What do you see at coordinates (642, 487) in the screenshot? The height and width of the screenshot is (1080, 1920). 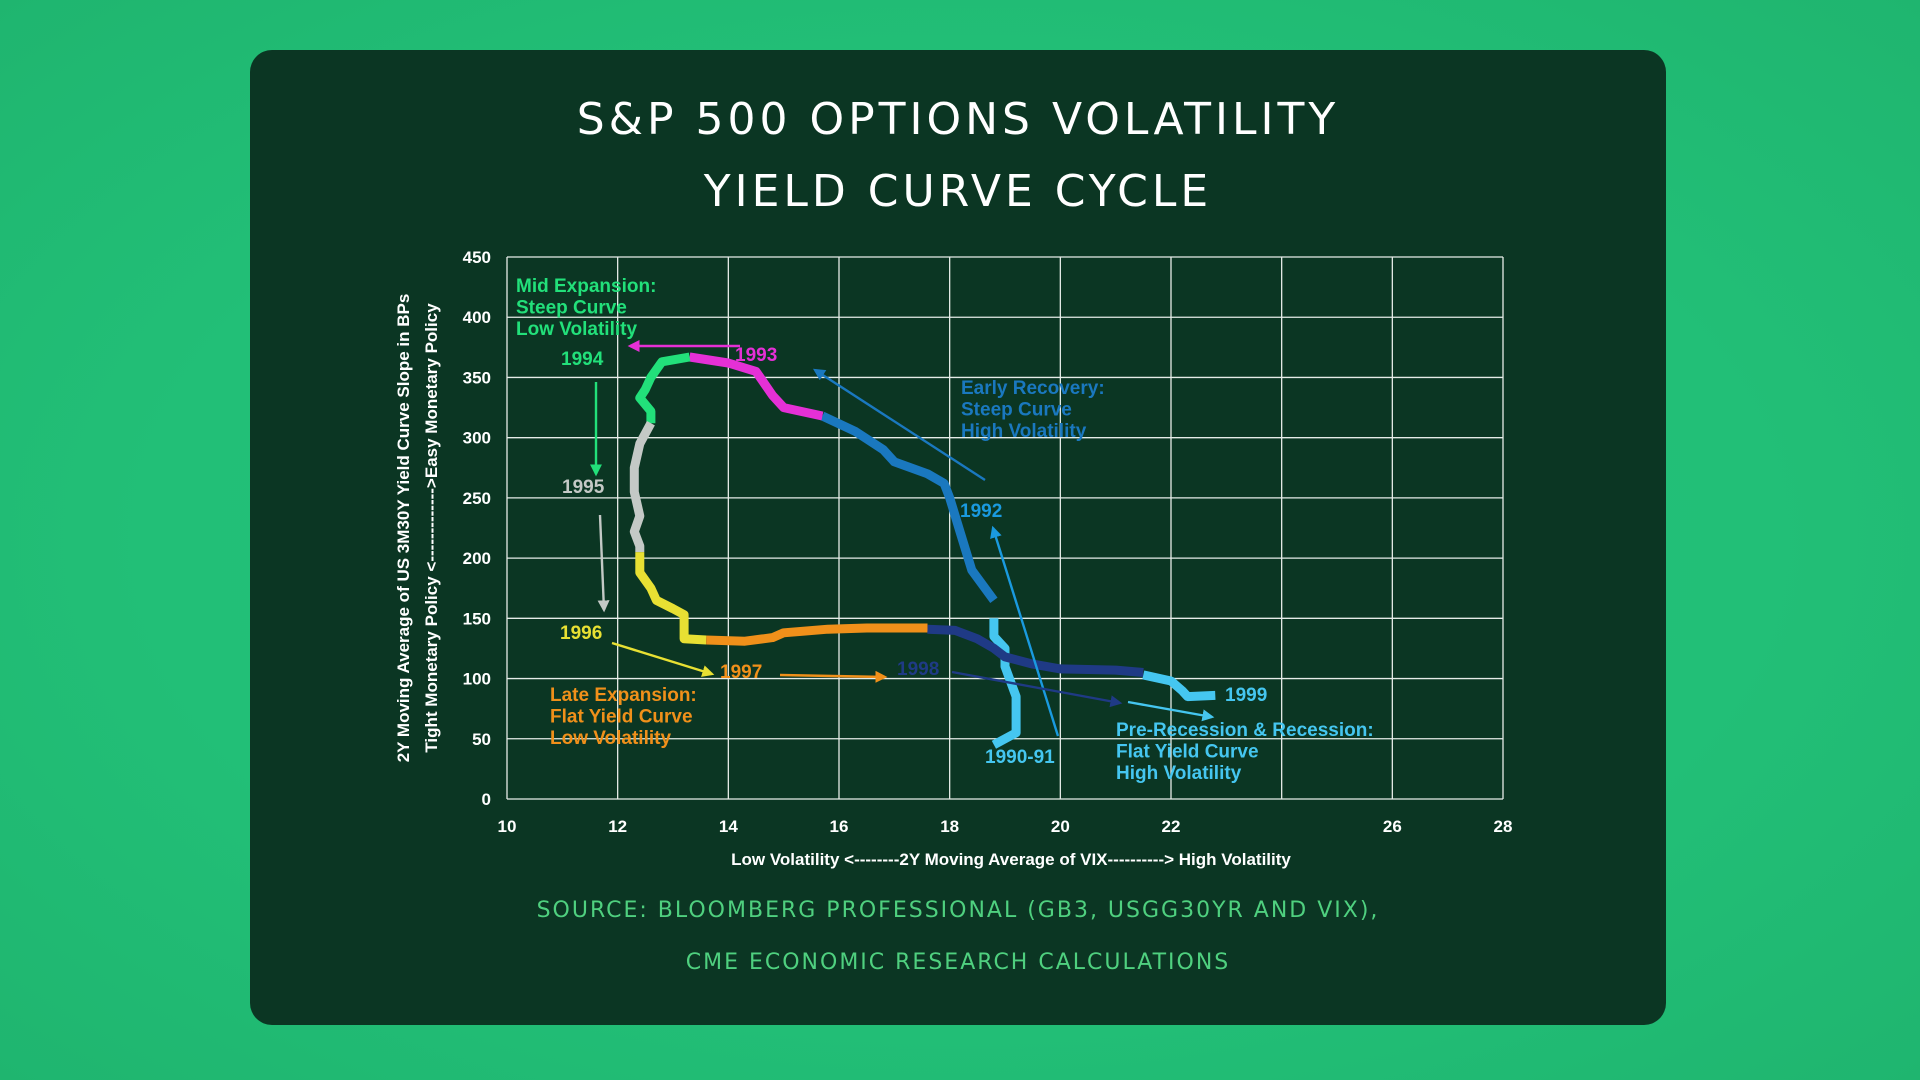 I see `series-line-1995` at bounding box center [642, 487].